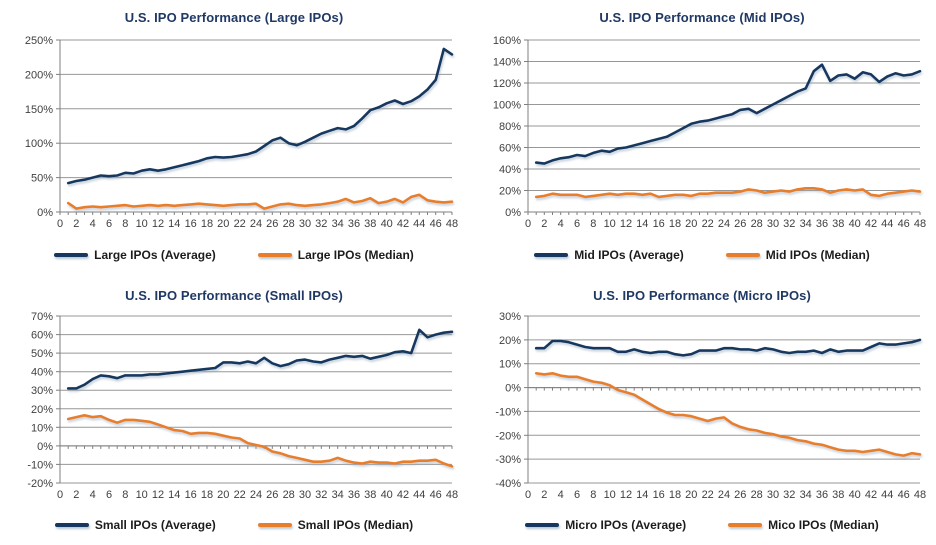 The image size is (936, 545). I want to click on chart-legend-micro: Micro IPOs (Average) Mico IPOs (Median), so click(702, 525).